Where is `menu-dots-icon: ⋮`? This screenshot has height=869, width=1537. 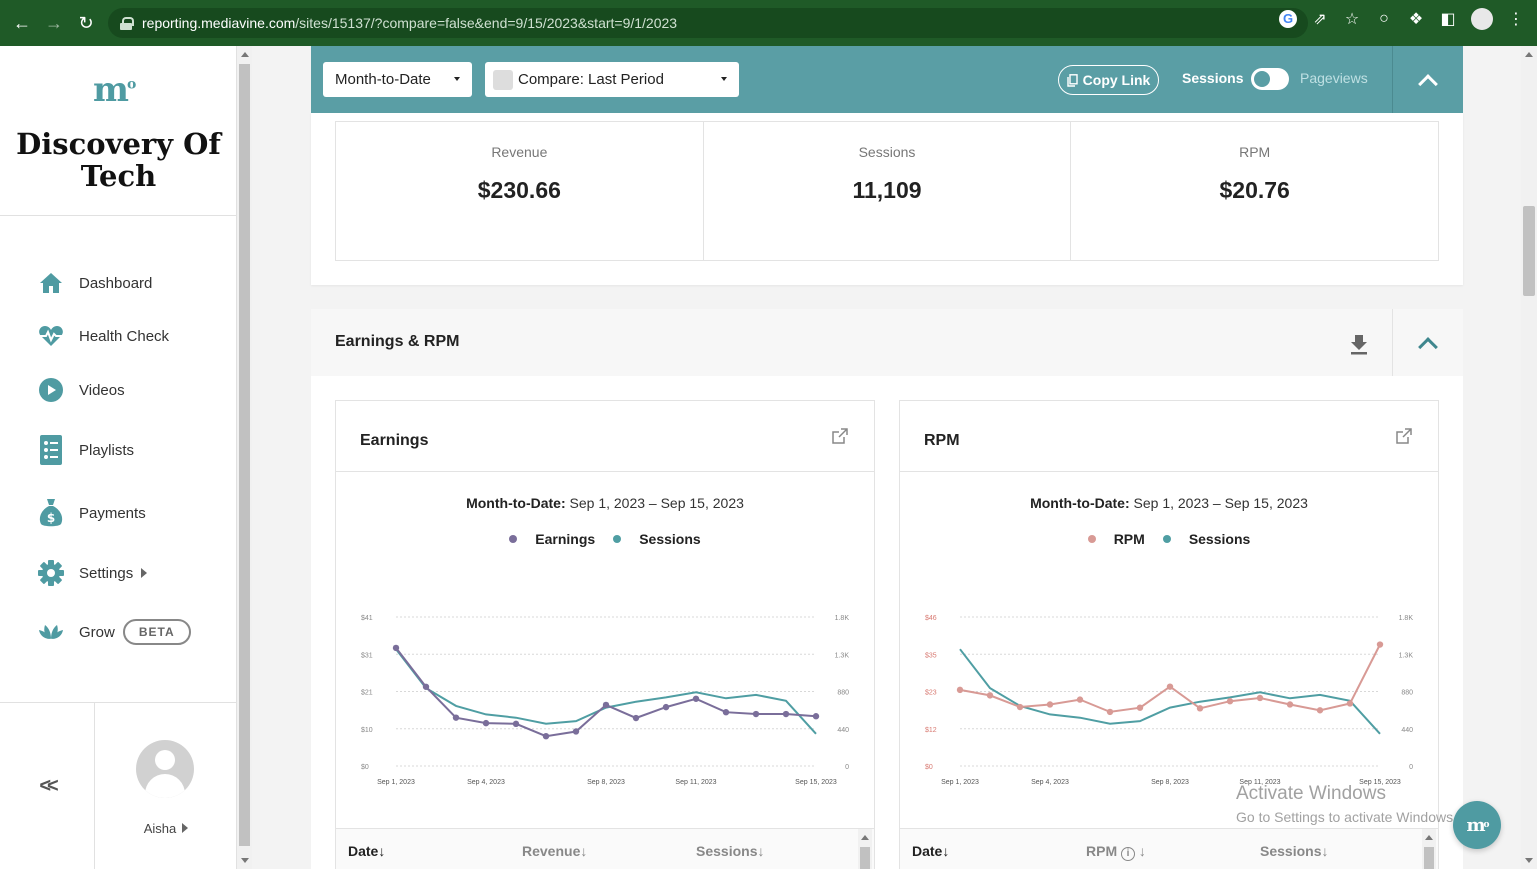 menu-dots-icon: ⋮ is located at coordinates (1516, 19).